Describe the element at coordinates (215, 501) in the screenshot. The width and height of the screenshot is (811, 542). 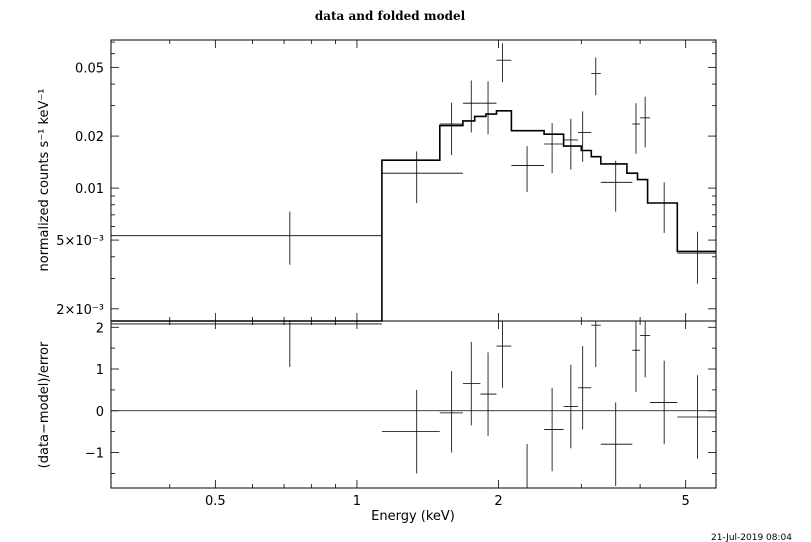
I see `x-tick-label: 0.5` at that location.